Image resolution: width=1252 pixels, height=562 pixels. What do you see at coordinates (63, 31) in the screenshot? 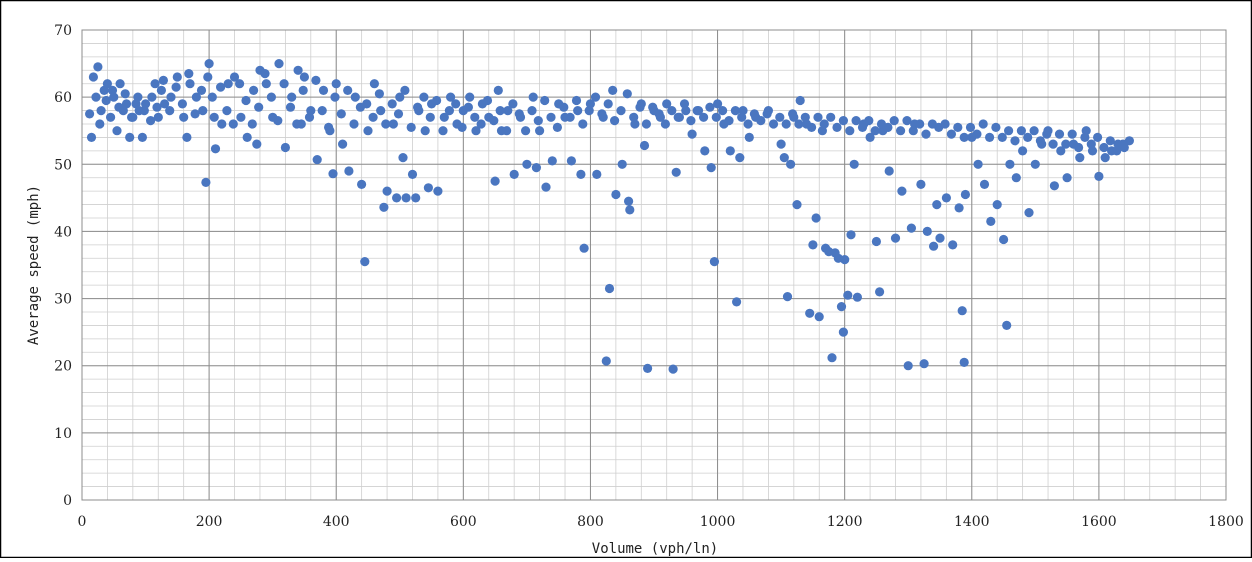
I see `y-tick-label: 70` at bounding box center [63, 31].